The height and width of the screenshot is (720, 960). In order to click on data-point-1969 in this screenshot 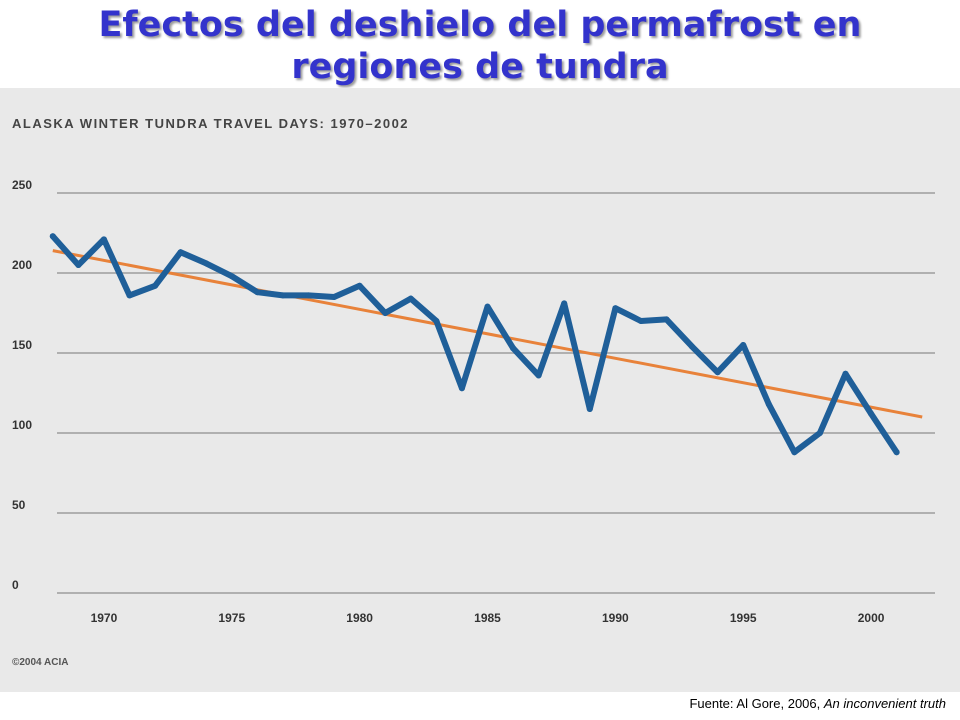, I will do `click(78, 265)`.